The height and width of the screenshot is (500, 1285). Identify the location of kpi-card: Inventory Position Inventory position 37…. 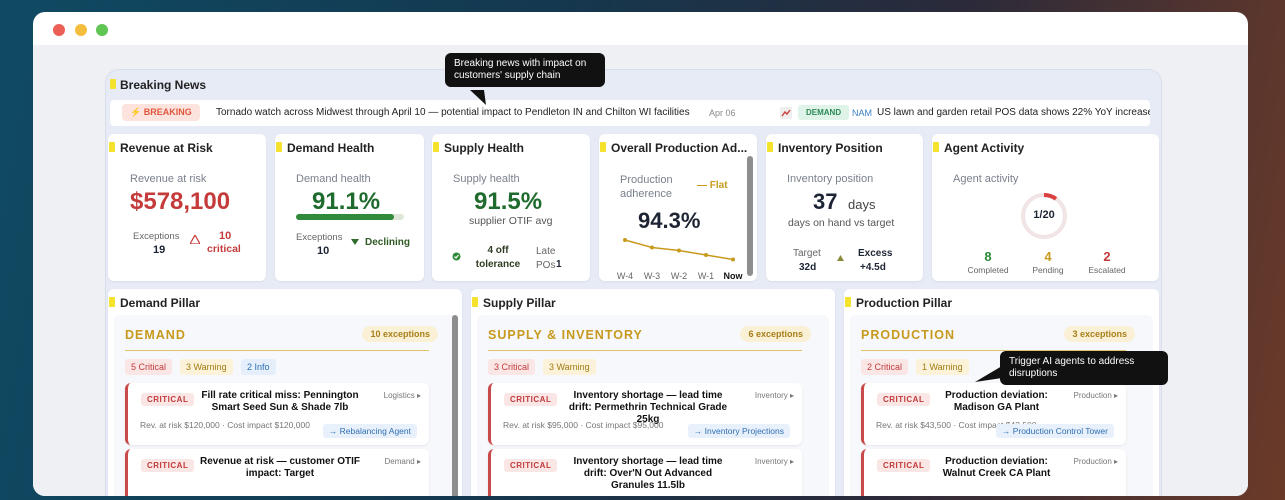
(844, 207).